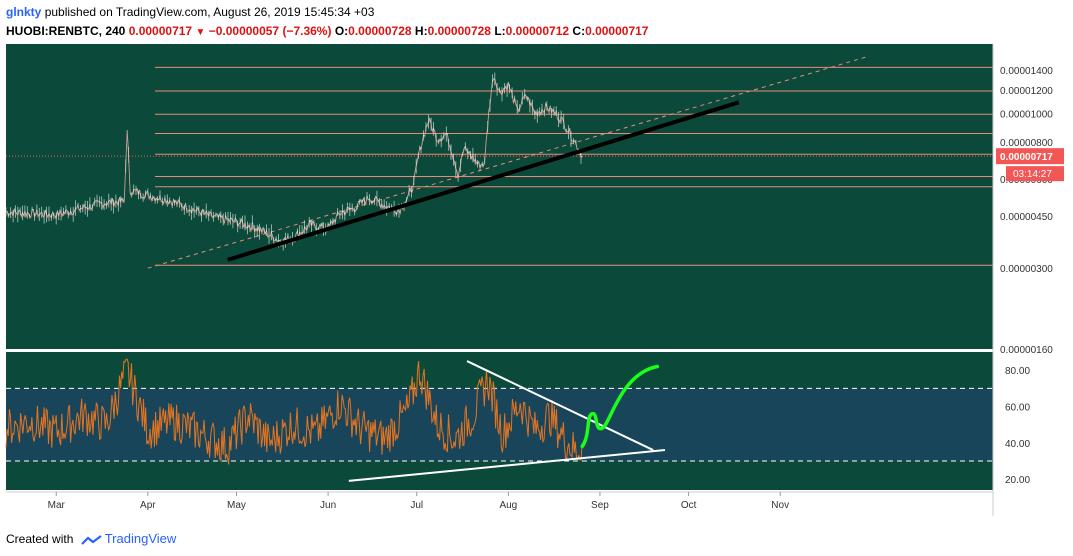  Describe the element at coordinates (1017, 407) in the screenshot. I see `rsi-tick-label: 60.00` at that location.